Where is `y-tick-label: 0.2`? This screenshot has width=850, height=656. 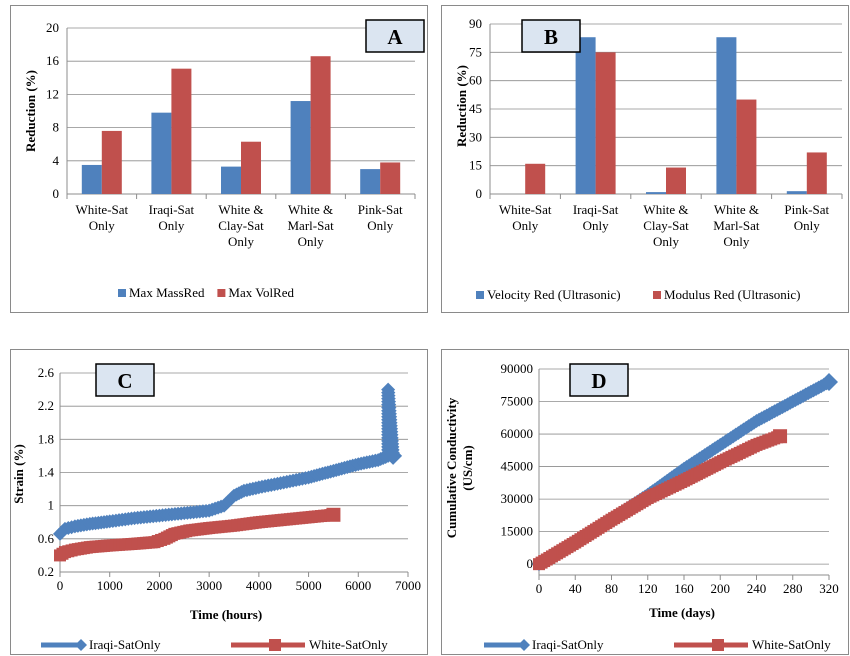
y-tick-label: 0.2 is located at coordinates (46, 571).